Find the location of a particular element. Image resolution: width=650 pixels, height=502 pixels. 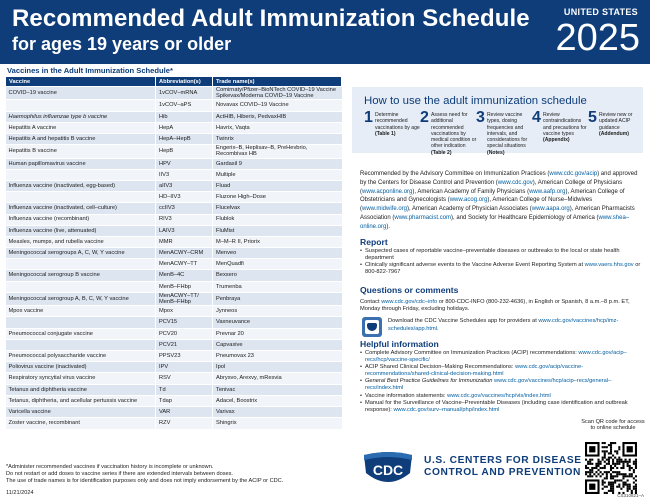

vaccine-cell: Respiratory syncytial virus vaccine is located at coordinates (80, 378).